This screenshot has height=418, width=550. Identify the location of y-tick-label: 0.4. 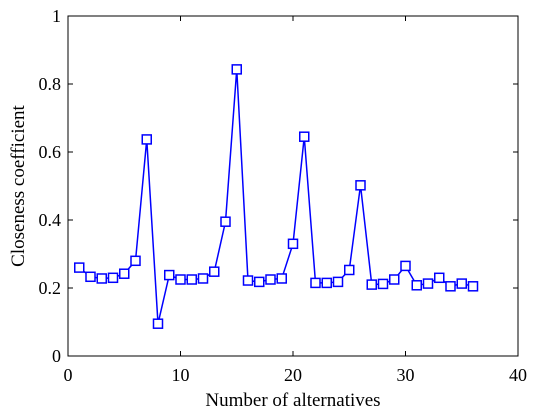
(50, 220).